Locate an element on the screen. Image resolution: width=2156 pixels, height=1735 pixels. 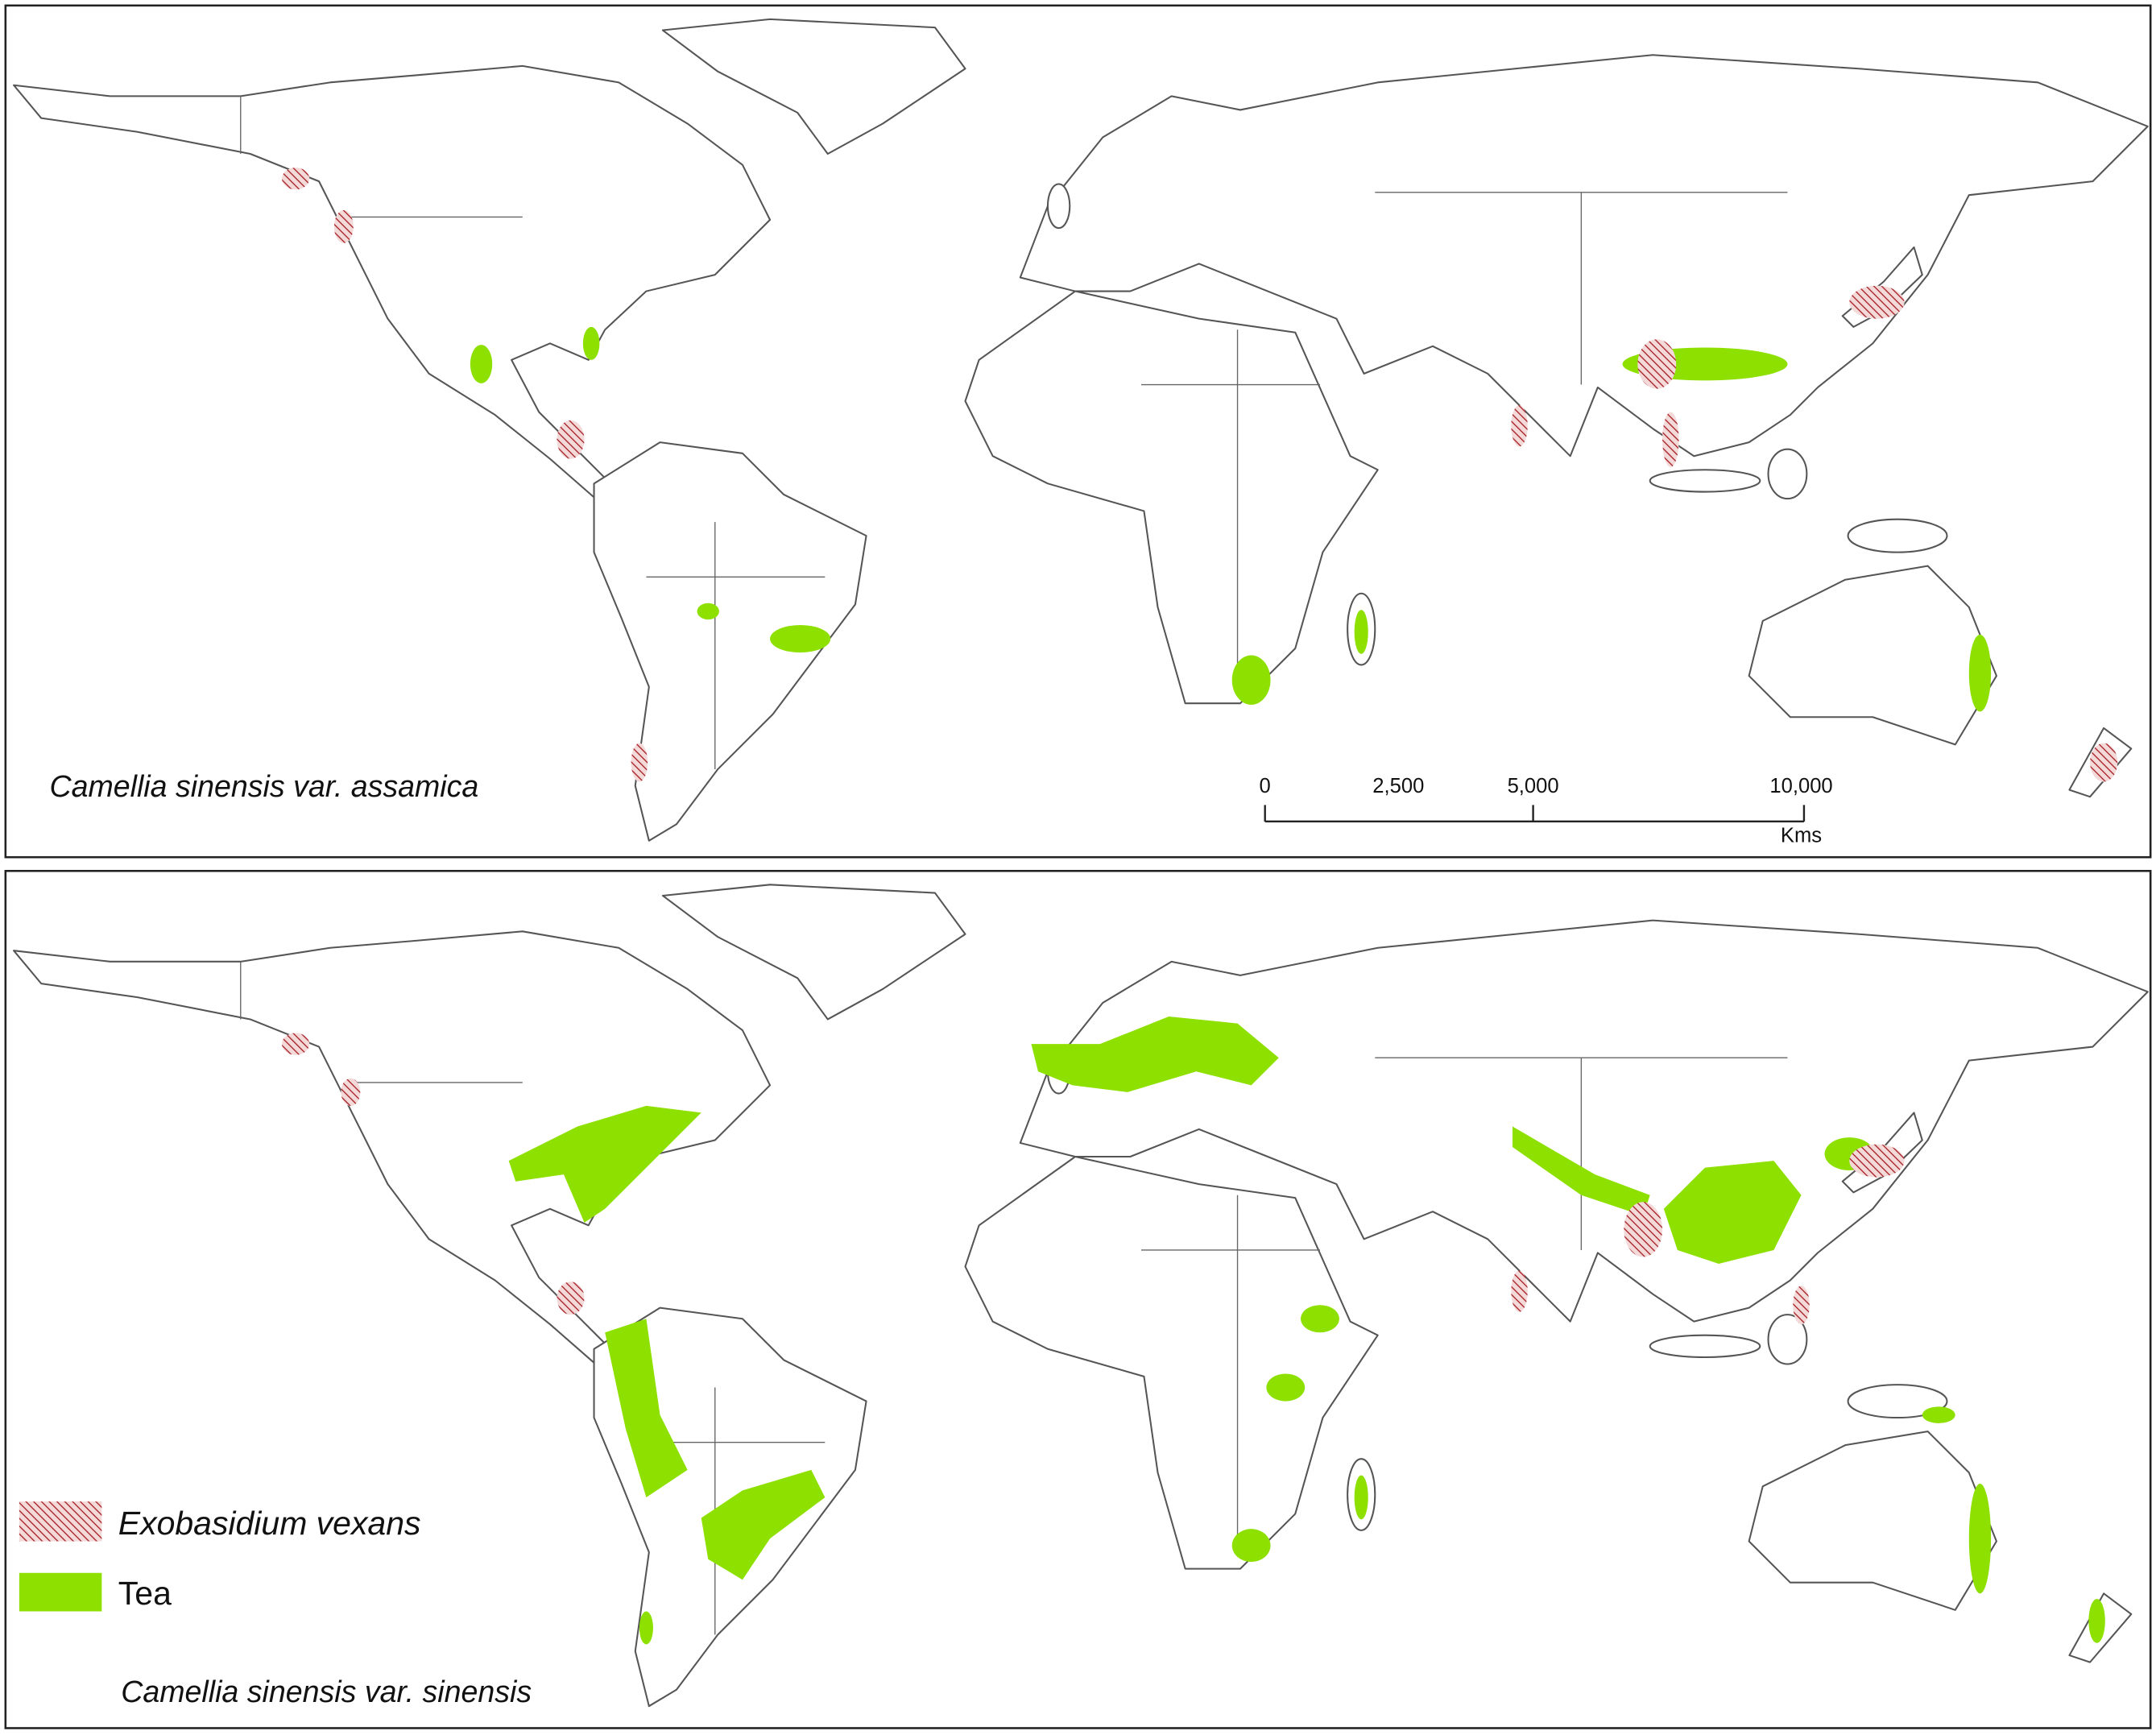
scale-label: 0 is located at coordinates (1265, 786).